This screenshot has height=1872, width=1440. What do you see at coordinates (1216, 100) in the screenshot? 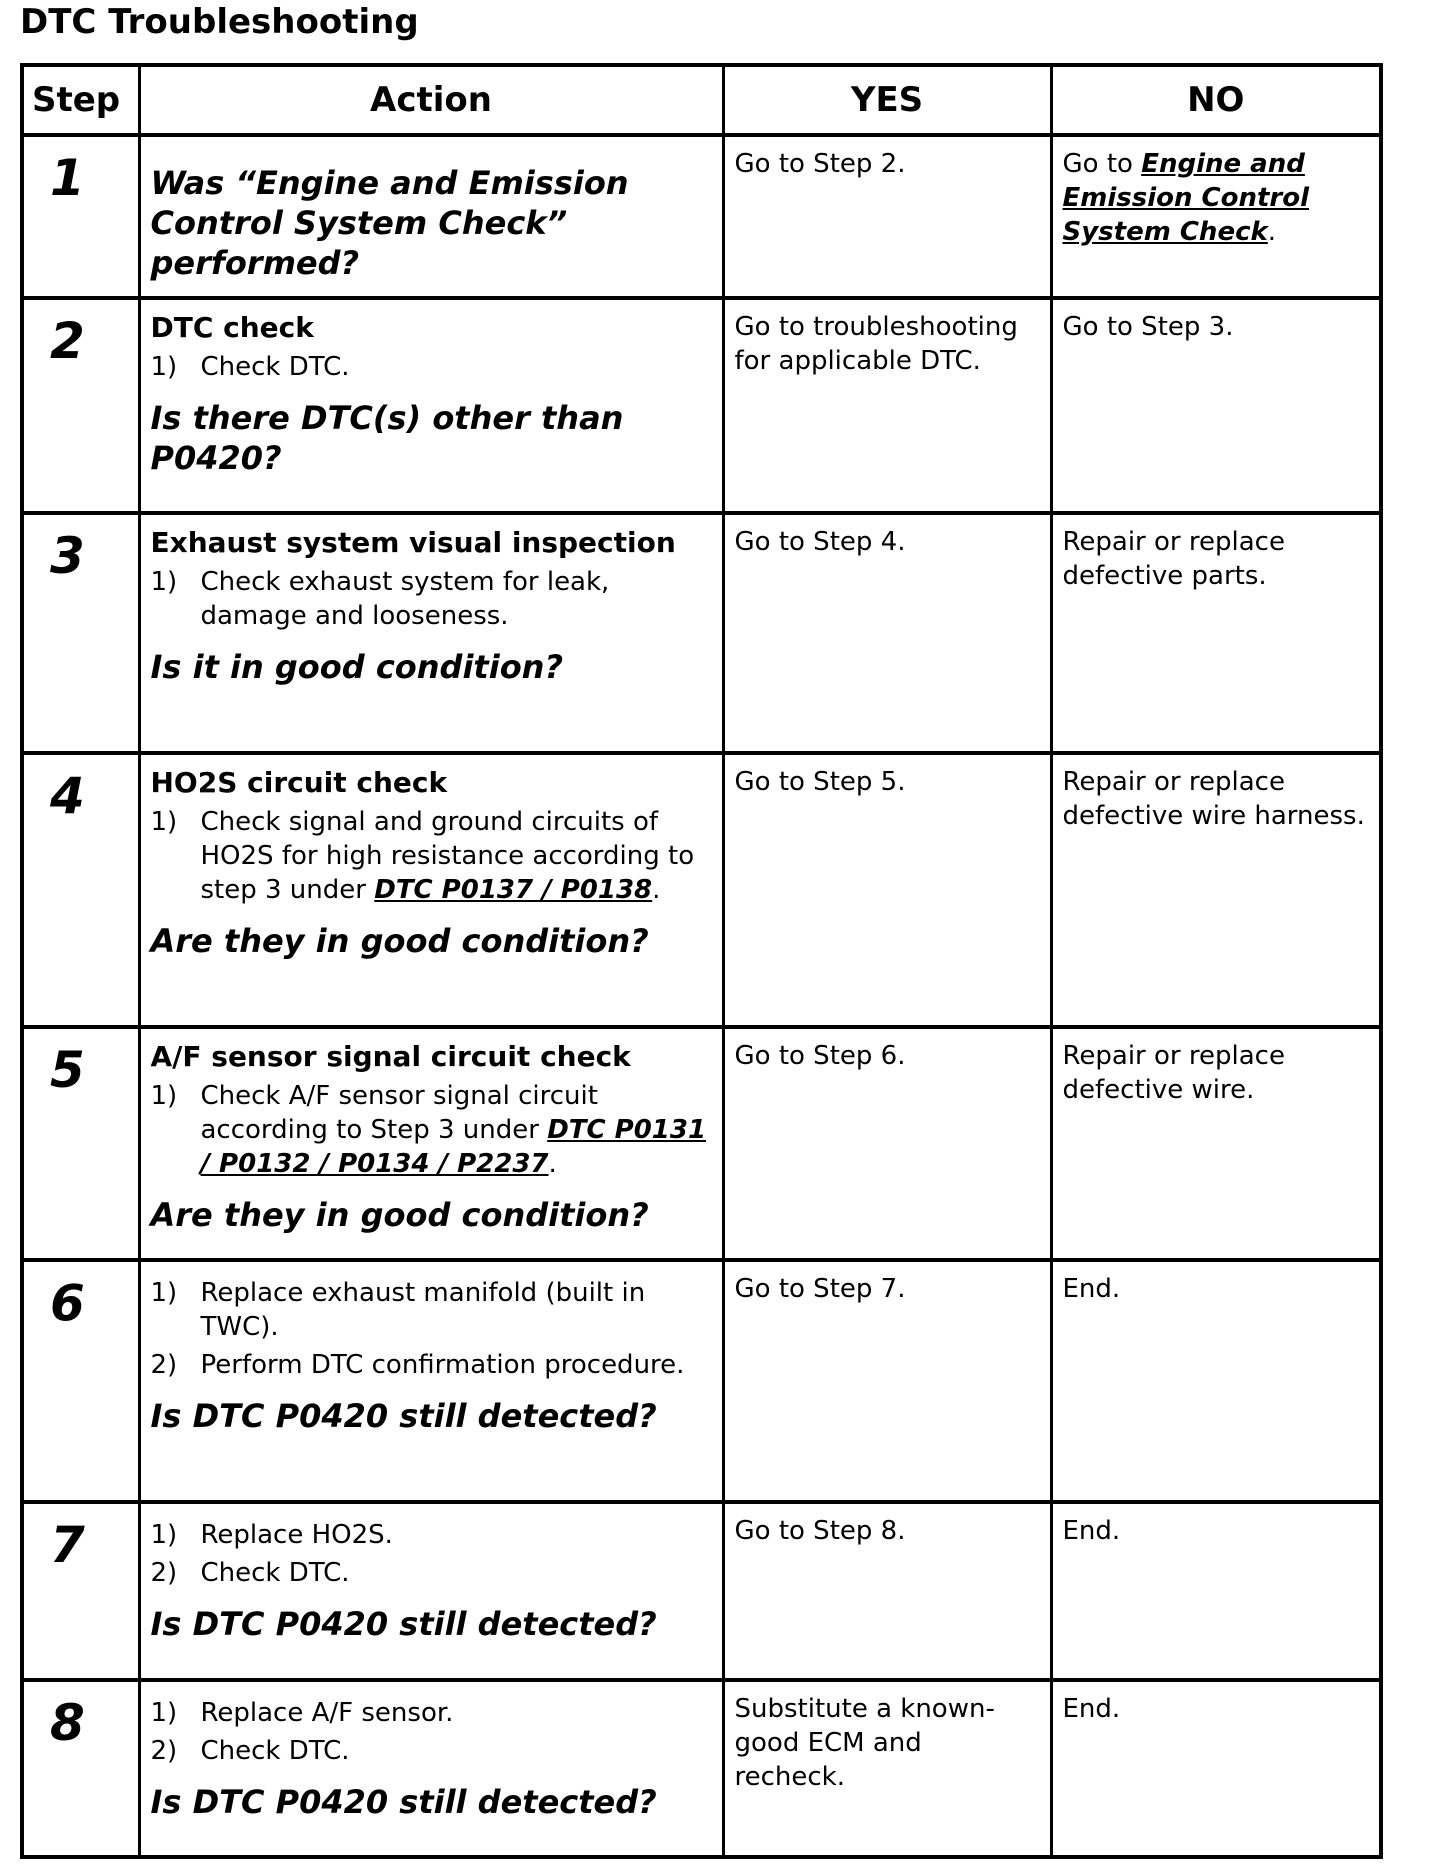
I see `header-no: NO` at bounding box center [1216, 100].